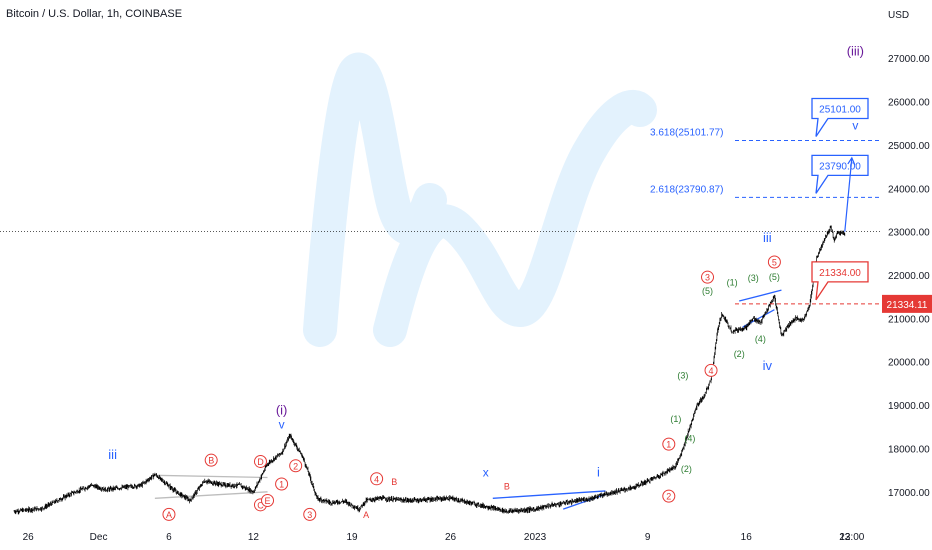  I want to click on projection-arrowhead, so click(851, 161).